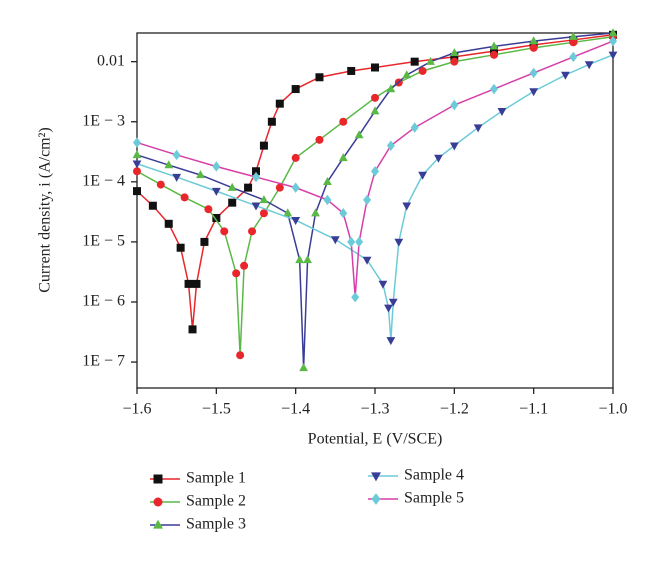 The width and height of the screenshot is (660, 572). Describe the element at coordinates (533, 409) in the screenshot. I see `x-tick-label: −1.1` at that location.